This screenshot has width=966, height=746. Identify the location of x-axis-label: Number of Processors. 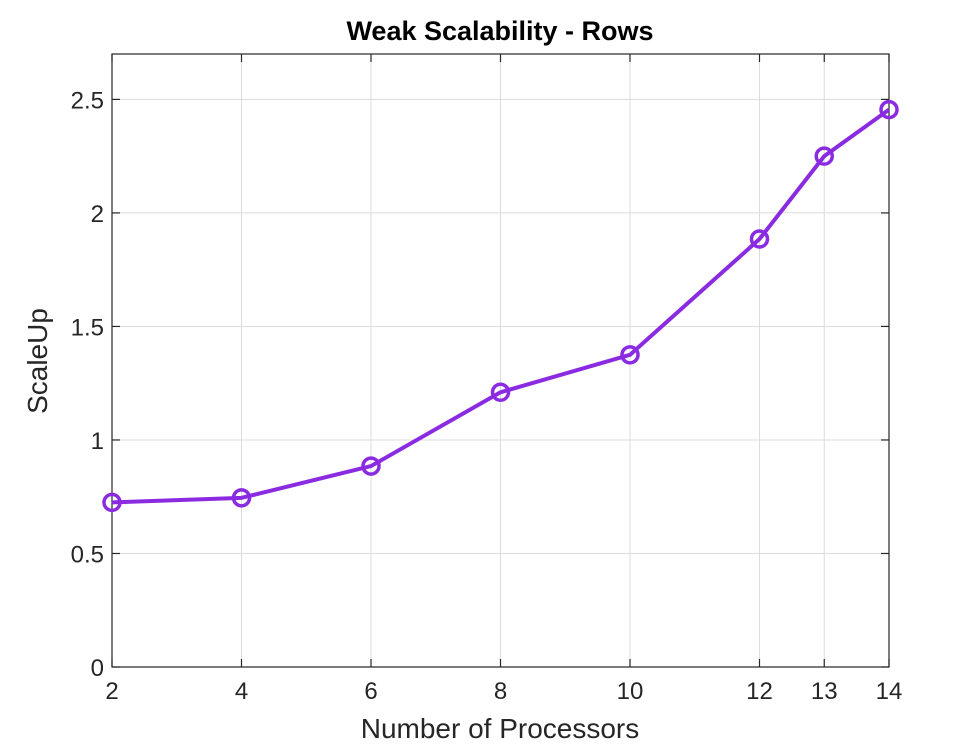
(500, 728).